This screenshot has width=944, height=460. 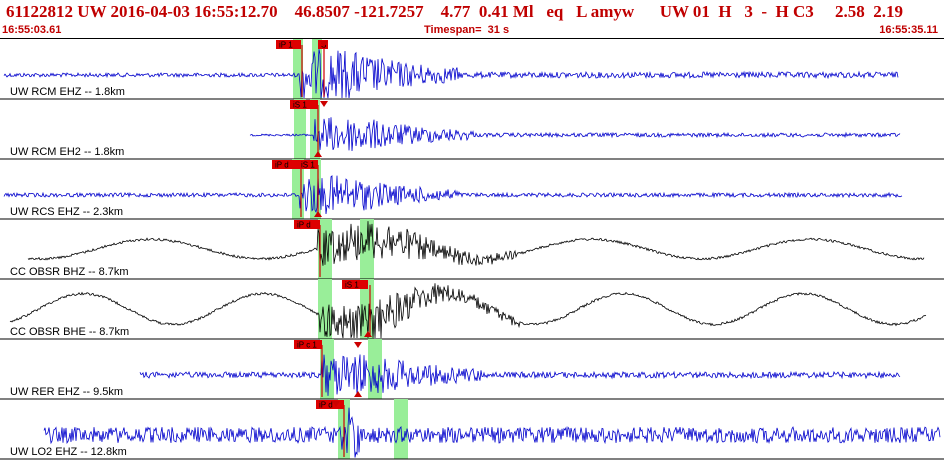 What do you see at coordinates (66, 392) in the screenshot?
I see `channel-label: UW RER EHZ -- 9.5km` at bounding box center [66, 392].